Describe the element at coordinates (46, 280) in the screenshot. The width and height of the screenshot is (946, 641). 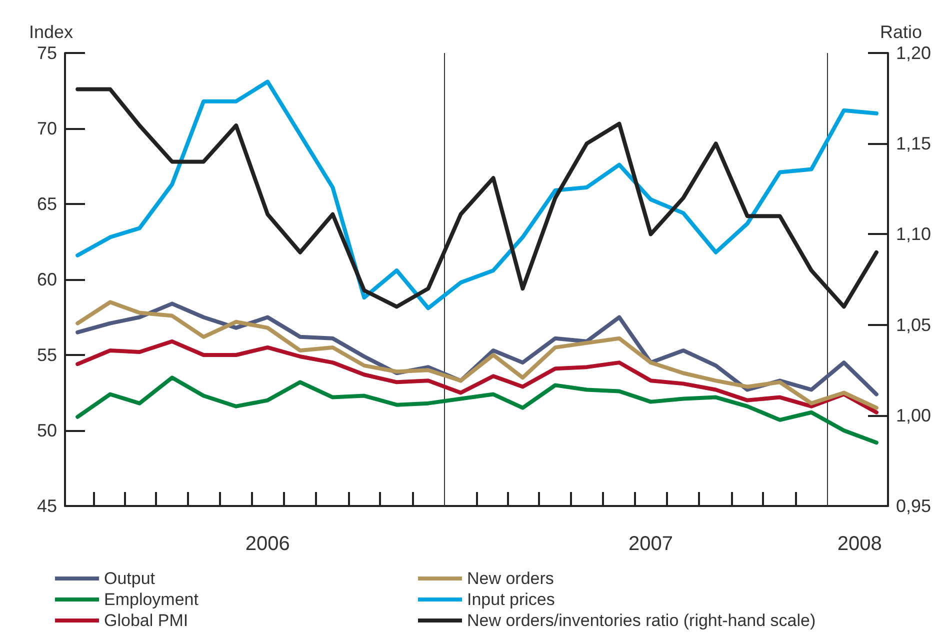
I see `y-tick-label: 60` at that location.